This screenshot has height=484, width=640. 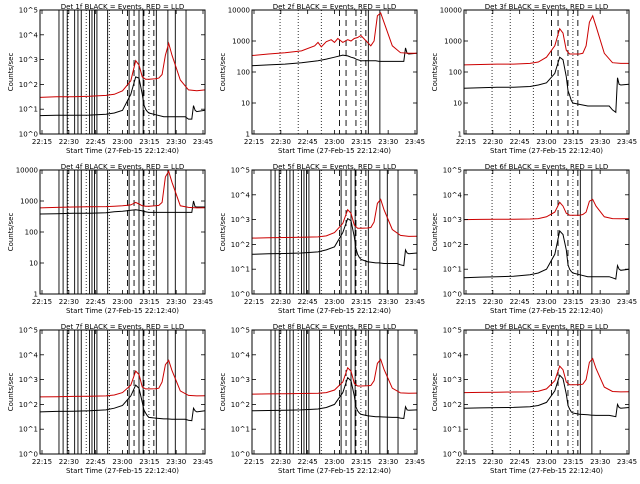 I want to click on panel-title: Det 8f BLACK = Events, RED = LLD, so click(x=334, y=327).